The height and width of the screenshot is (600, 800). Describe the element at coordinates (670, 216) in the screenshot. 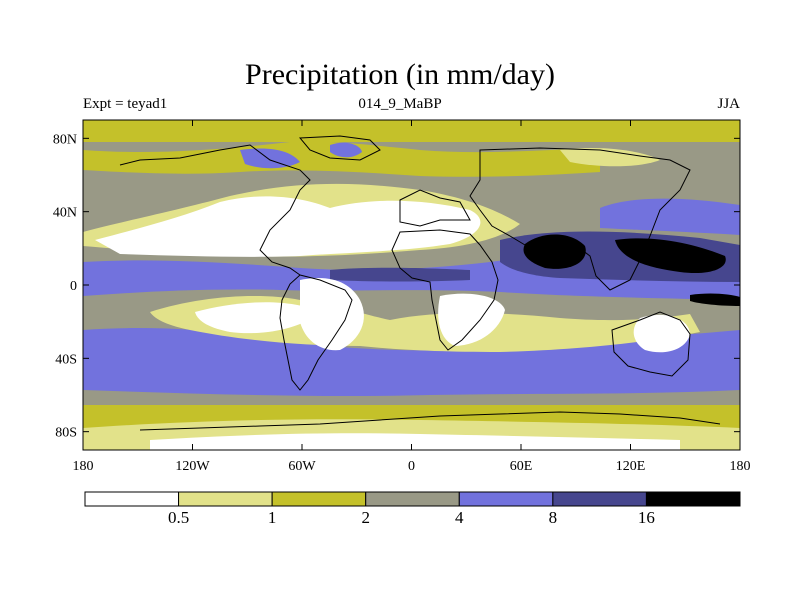

I see `north-pacific-wet` at that location.